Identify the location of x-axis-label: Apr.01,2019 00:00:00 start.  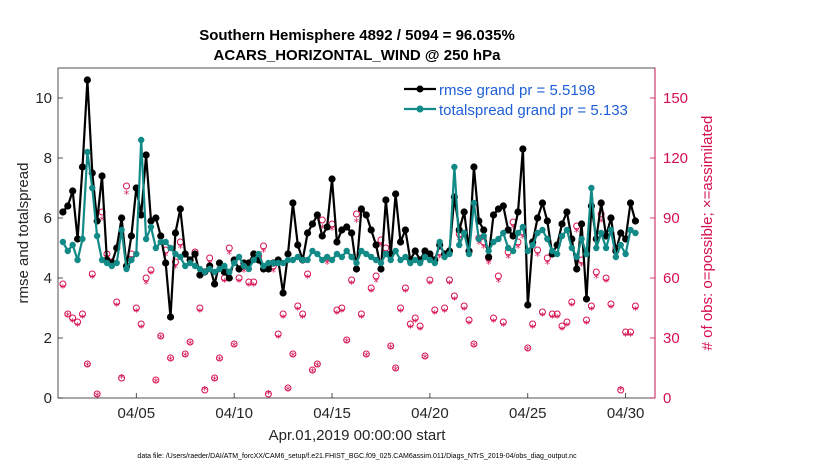
(358, 435).